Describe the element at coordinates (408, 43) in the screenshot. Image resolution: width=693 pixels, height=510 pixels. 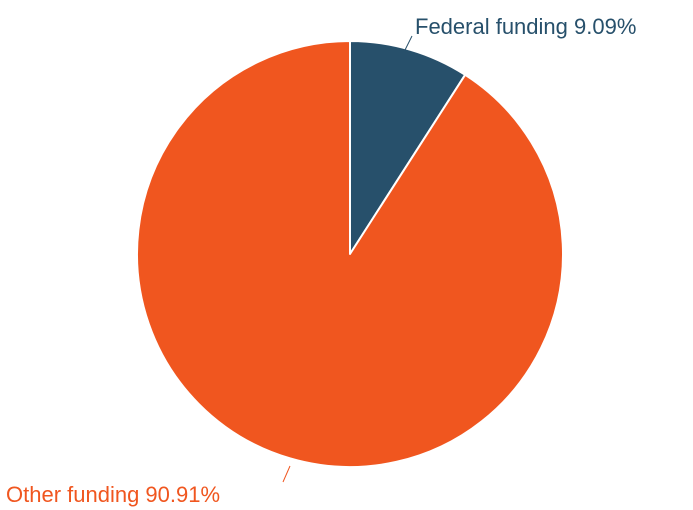
I see `leader-line-federal-funding` at that location.